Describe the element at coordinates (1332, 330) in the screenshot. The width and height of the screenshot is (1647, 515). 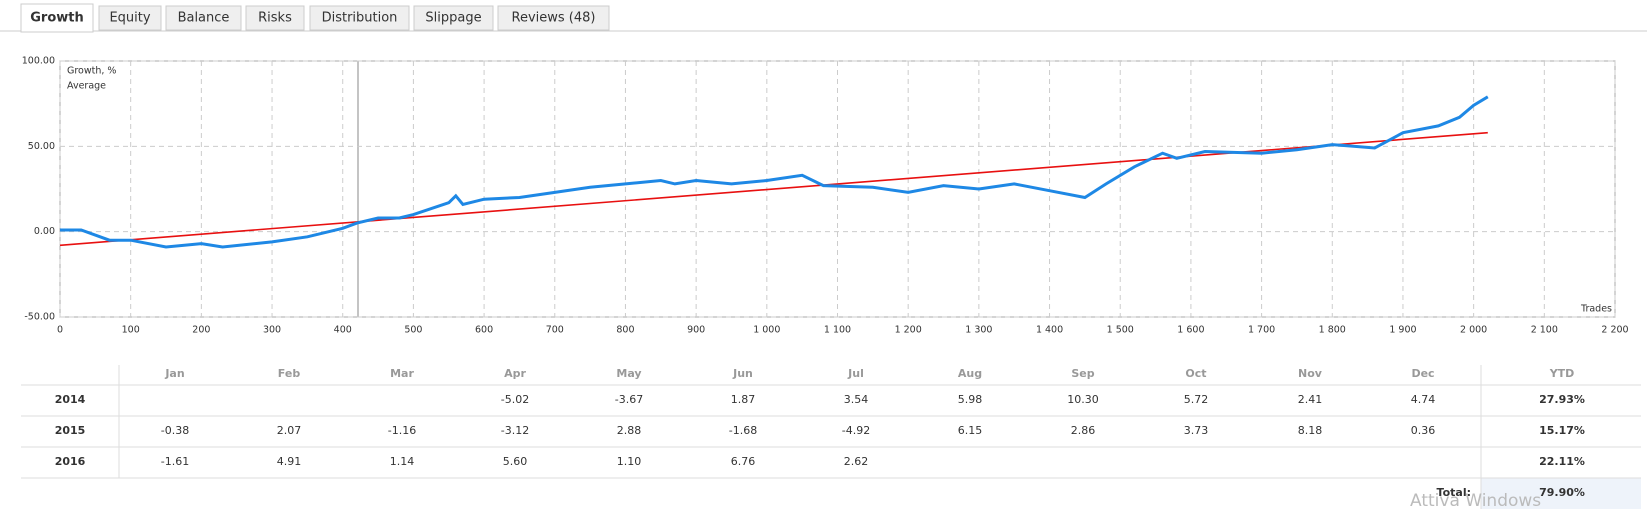
I see `x-tick-label: 1 800` at that location.